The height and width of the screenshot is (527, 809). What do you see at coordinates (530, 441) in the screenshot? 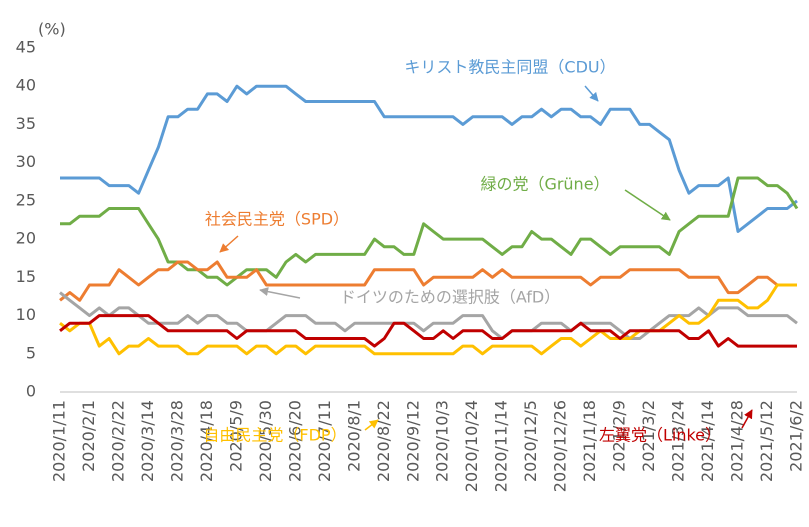
I see `x-tick-label: 2020/12/5` at bounding box center [530, 441].